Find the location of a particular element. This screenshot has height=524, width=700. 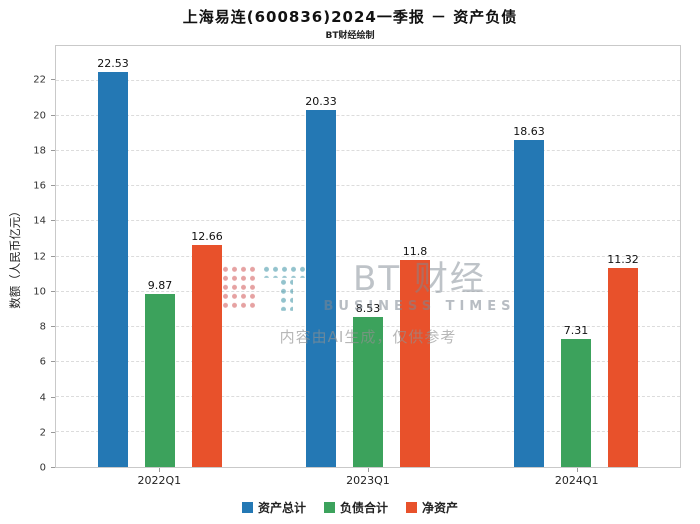

x-axis: 2022Q1 2023Q1 2024Q1 is located at coordinates (368, 477).